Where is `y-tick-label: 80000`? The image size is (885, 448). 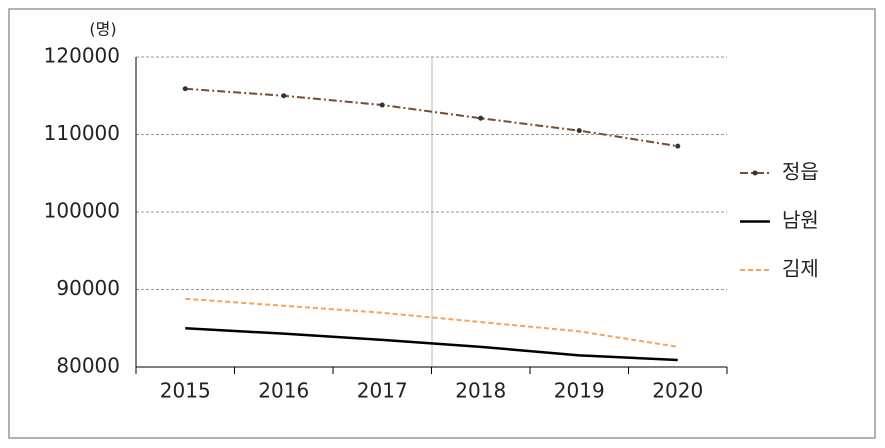
y-tick-label: 80000 is located at coordinates (88, 366).